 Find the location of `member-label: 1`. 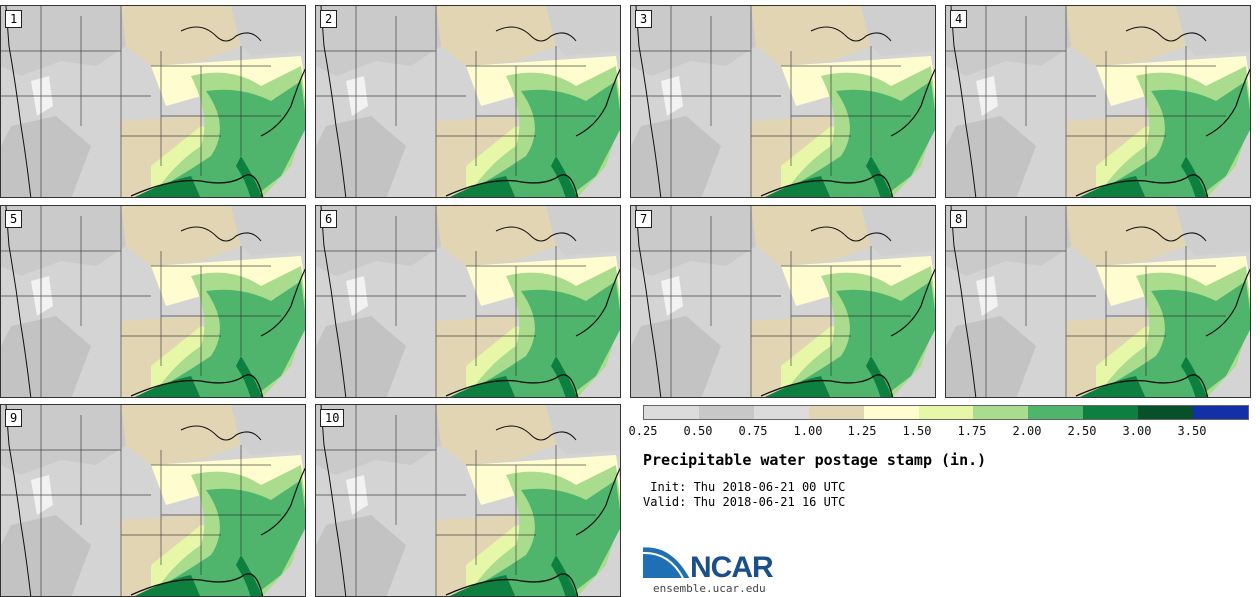

member-label: 1 is located at coordinates (14, 19).